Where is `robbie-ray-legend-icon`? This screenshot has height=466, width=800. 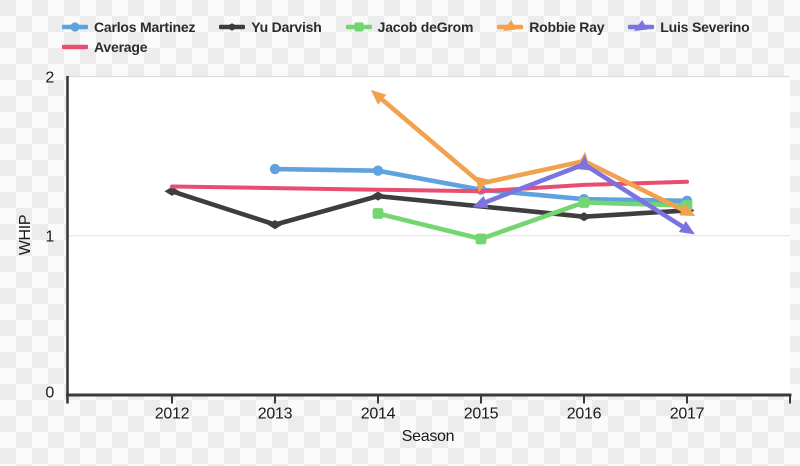 robbie-ray-legend-icon is located at coordinates (510, 27).